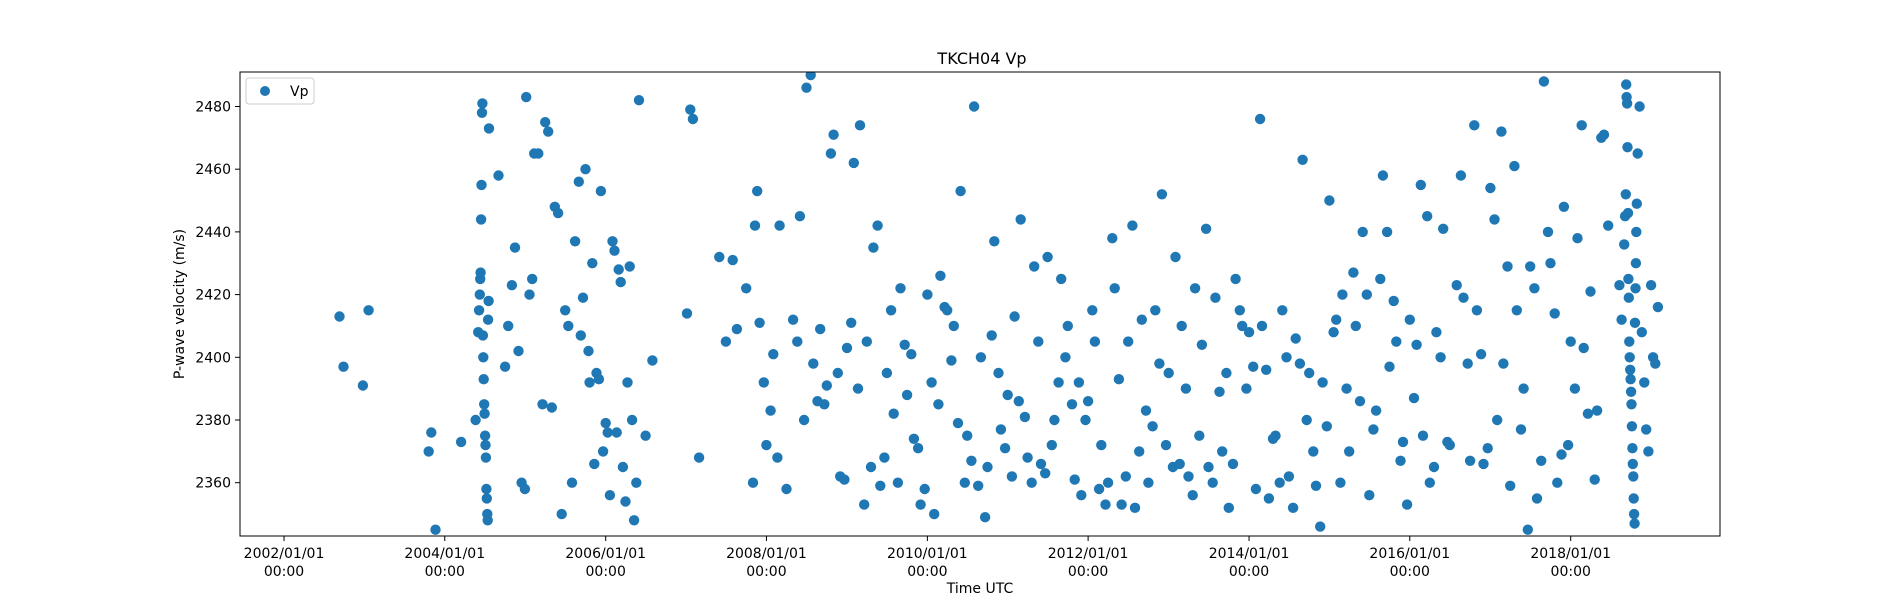  Describe the element at coordinates (981, 58) in the screenshot. I see `chart-title: TKCH04 Vp` at that location.